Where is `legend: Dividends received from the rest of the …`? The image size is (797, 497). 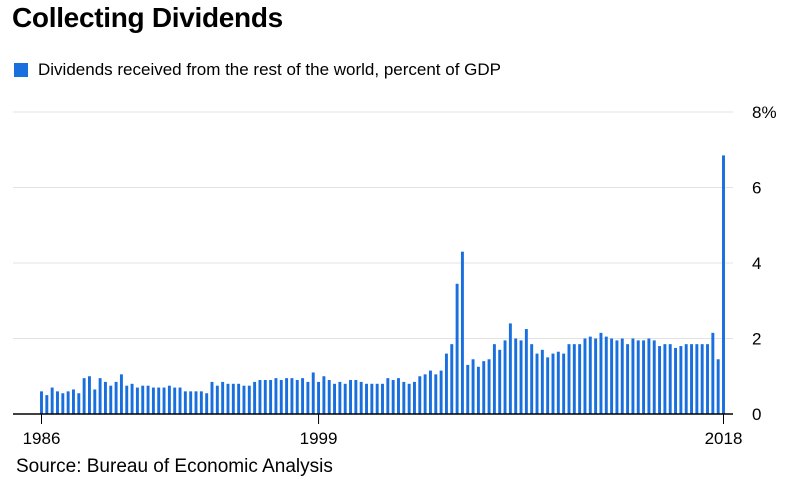 legend: Dividends received from the rest of the … is located at coordinates (257, 70).